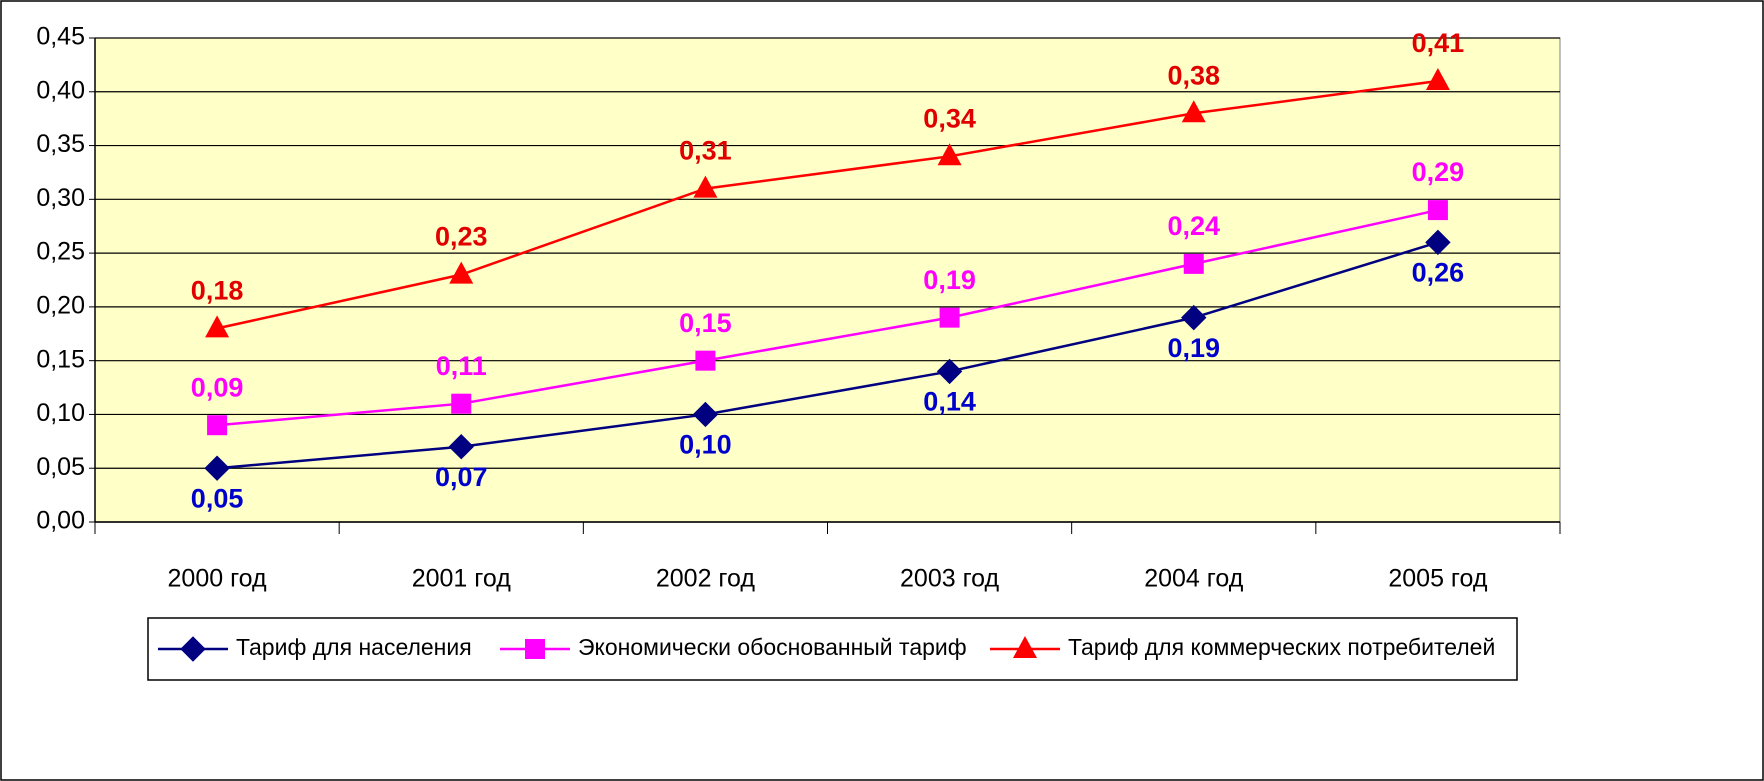  What do you see at coordinates (60, 198) in the screenshot?
I see `y-tick-label: 0,30` at bounding box center [60, 198].